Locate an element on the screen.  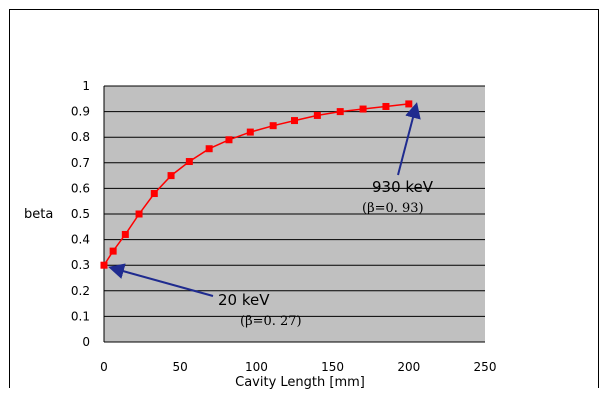
x-tick-label: 250 is located at coordinates (485, 367).